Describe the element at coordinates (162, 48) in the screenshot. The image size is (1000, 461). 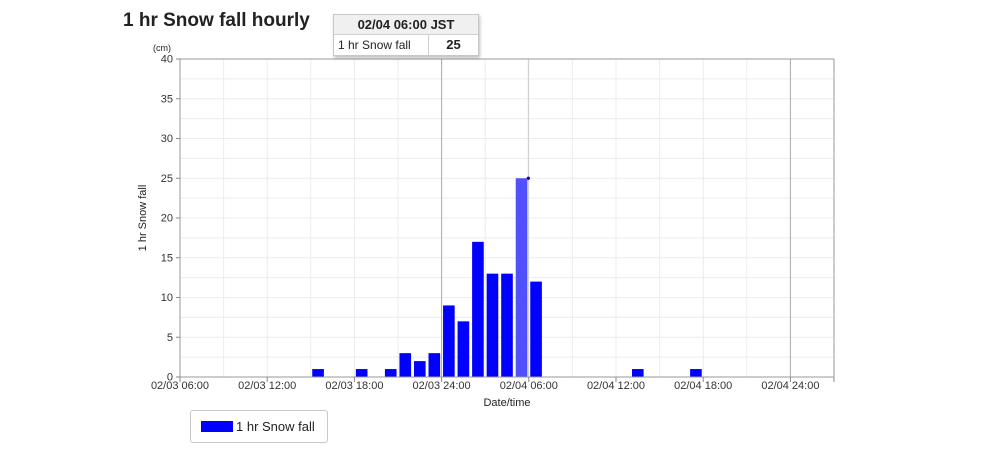
I see `y-unit: (cm)` at that location.